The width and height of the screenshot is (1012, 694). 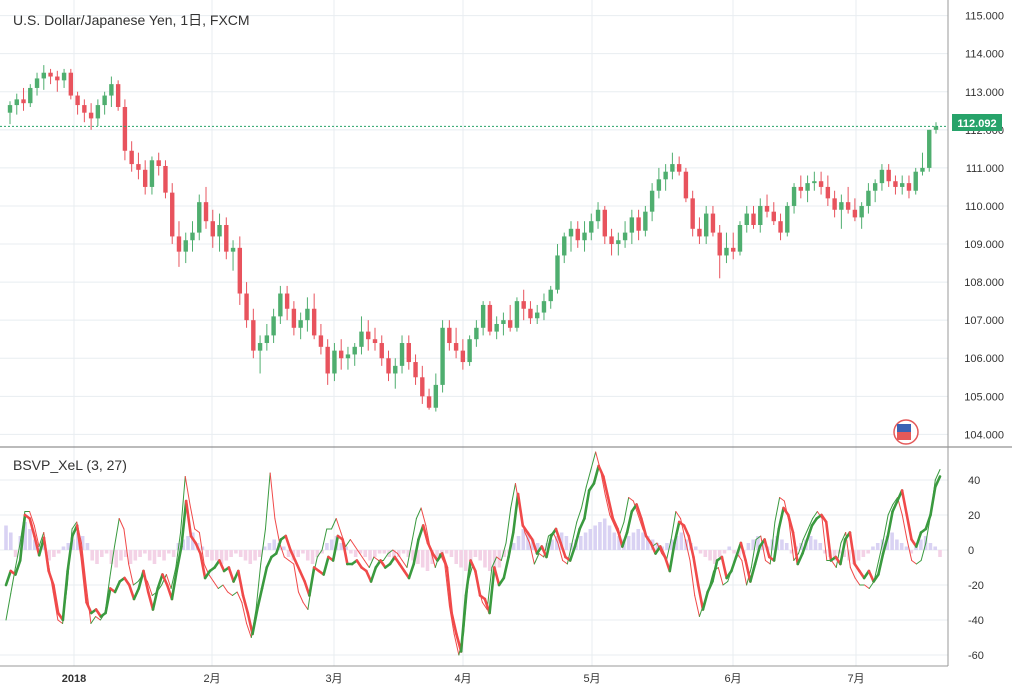 I want to click on time-axis: 2018 2月 3月 4月 5月 6月 7月, so click(x=463, y=679).